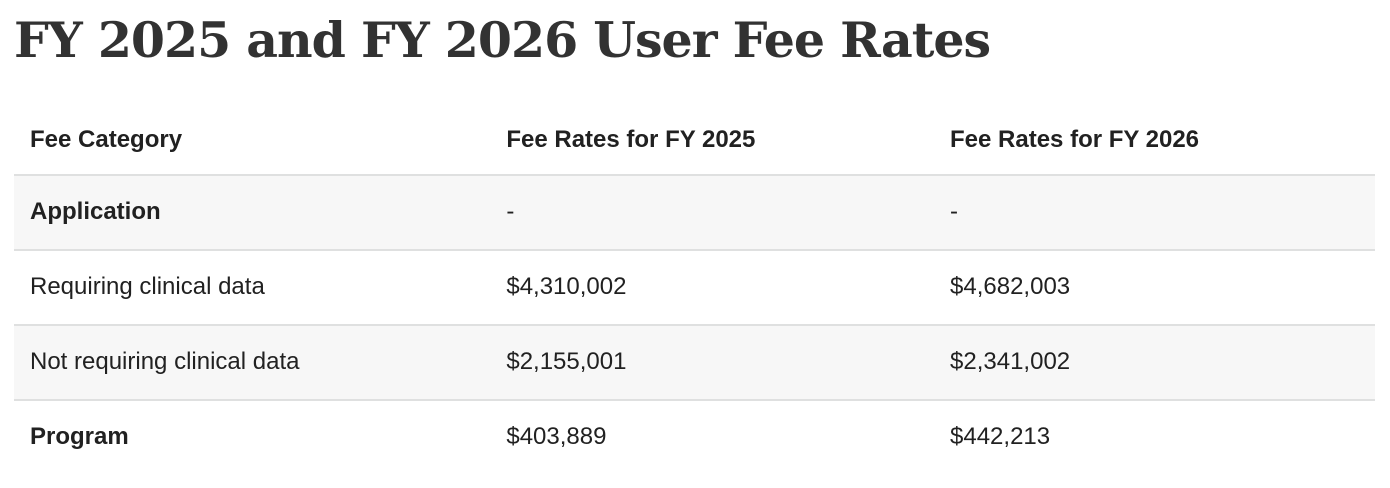 The image size is (1390, 488). What do you see at coordinates (79, 437) in the screenshot?
I see `cell-fee-category: Program` at bounding box center [79, 437].